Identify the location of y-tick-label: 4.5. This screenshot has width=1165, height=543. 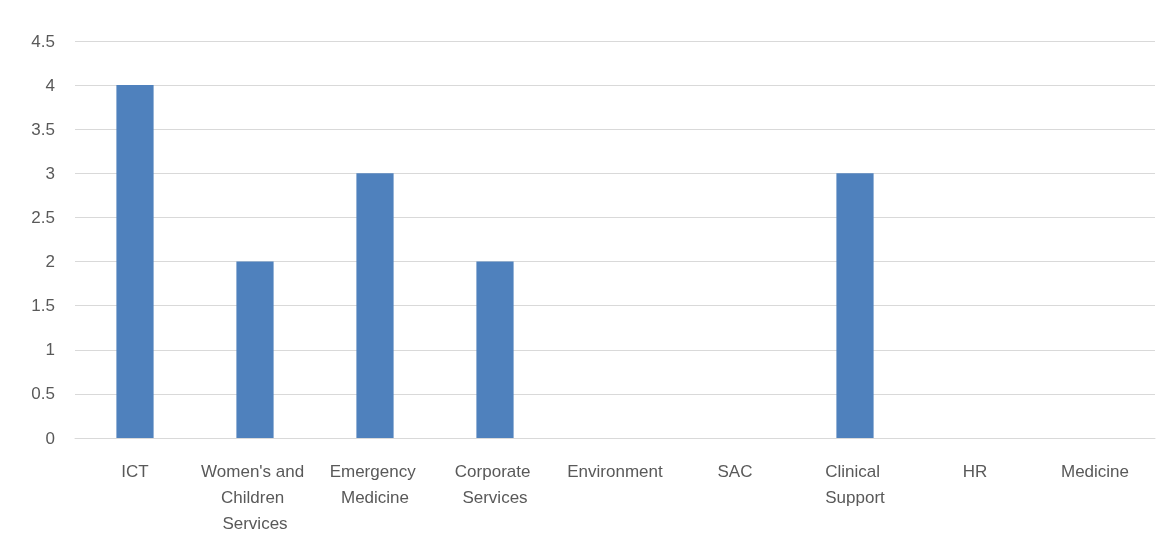
(43, 41).